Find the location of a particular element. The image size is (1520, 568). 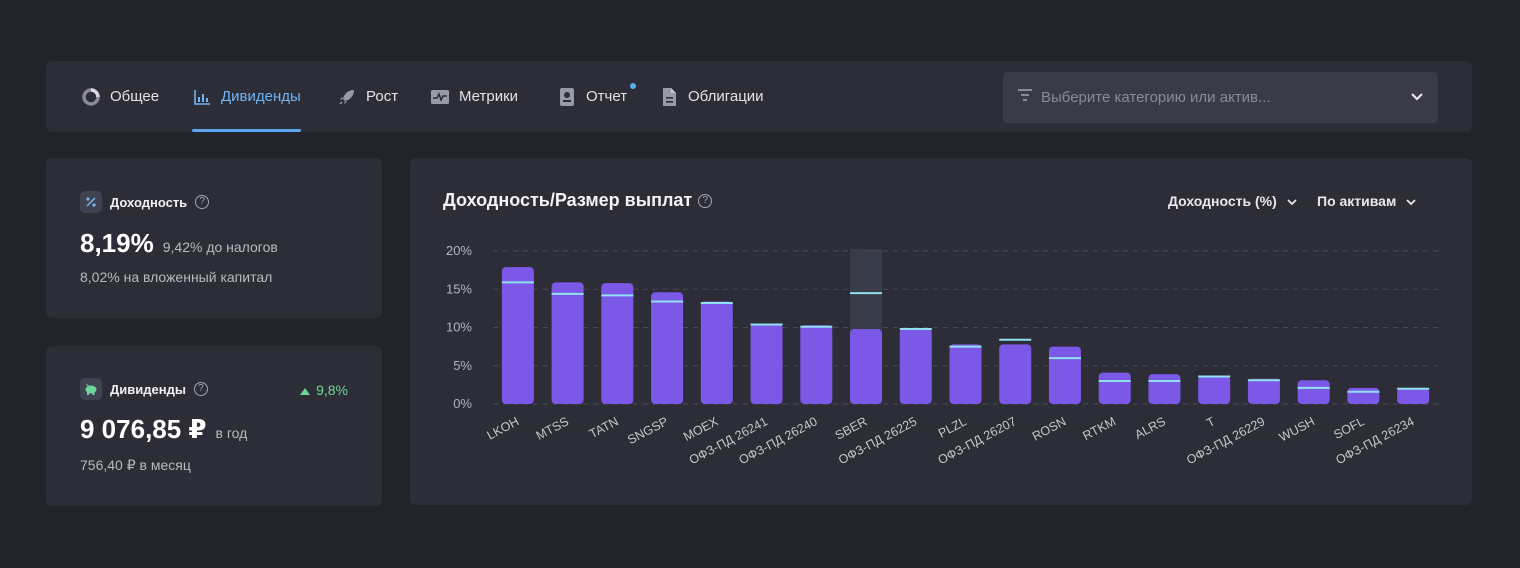

x-tick-label: ОФЗ-ПД 26229 is located at coordinates (1225, 440).